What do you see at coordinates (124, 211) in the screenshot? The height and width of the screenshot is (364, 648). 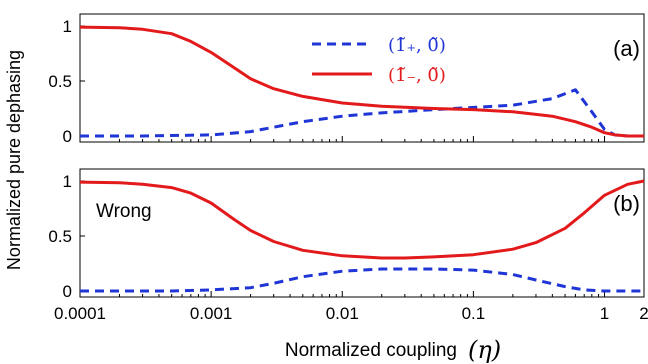 I see `annotation-text: Wrong` at bounding box center [124, 211].